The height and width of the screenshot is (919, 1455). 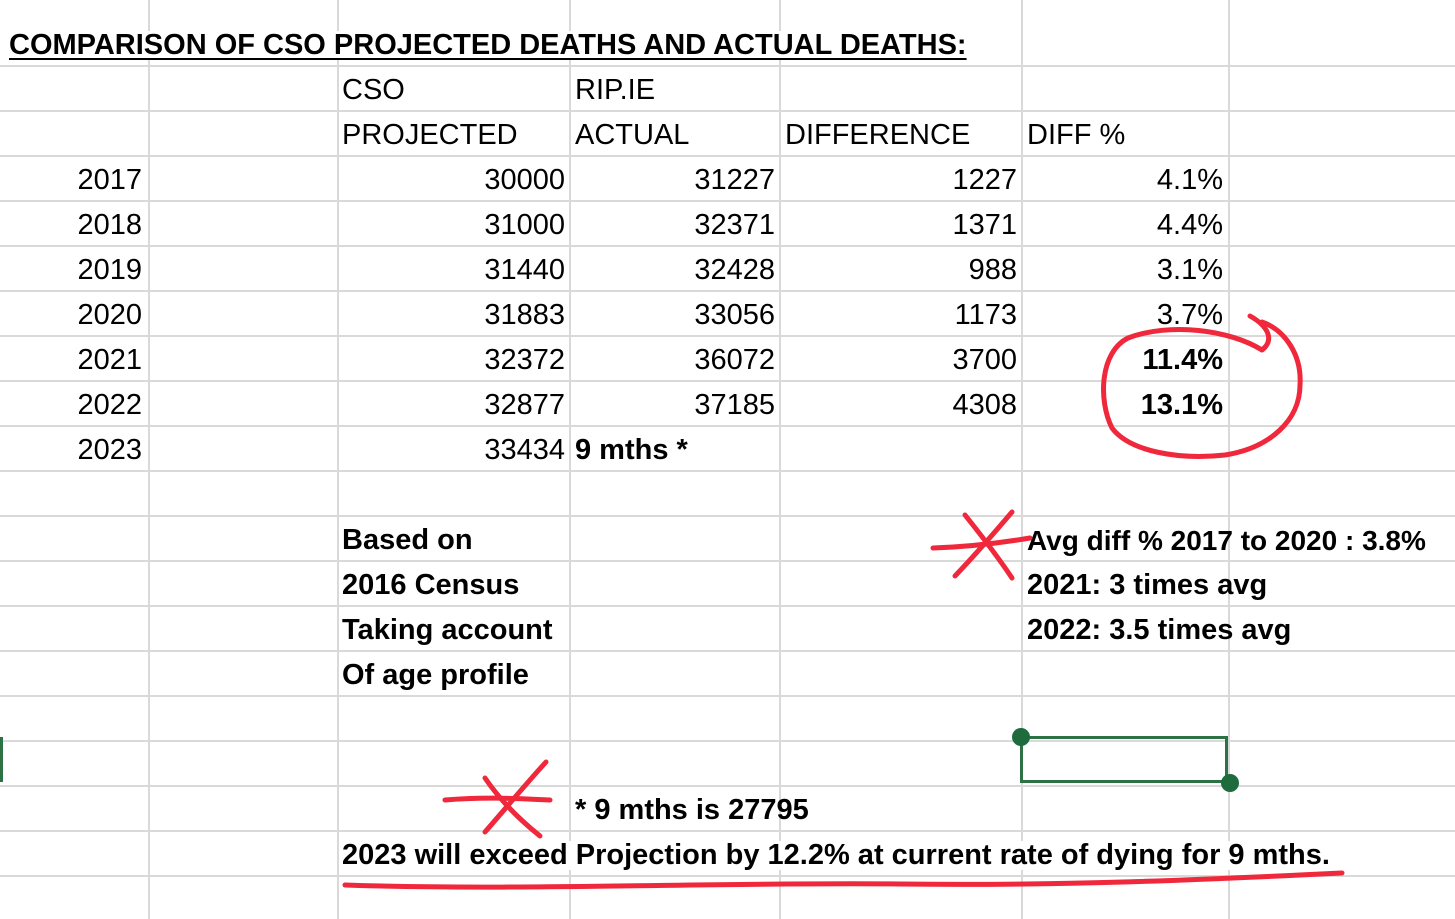 I want to click on selected-cell, so click(x=1124, y=759).